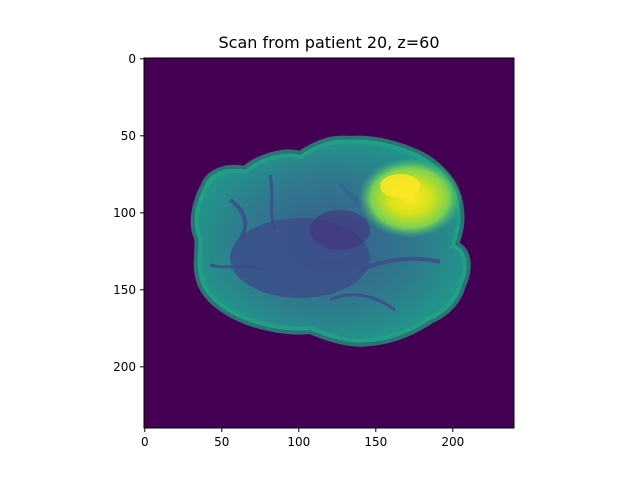  I want to click on y-tick-label: 150, so click(124, 290).